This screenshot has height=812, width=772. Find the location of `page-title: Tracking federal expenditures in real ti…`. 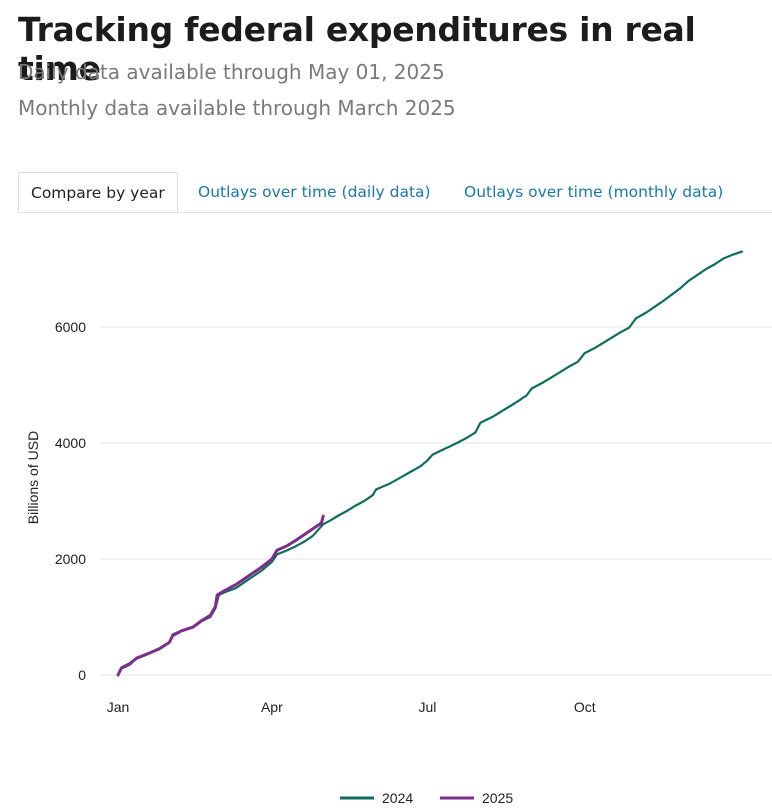

page-title: Tracking federal expenditures in real ti… is located at coordinates (357, 49).